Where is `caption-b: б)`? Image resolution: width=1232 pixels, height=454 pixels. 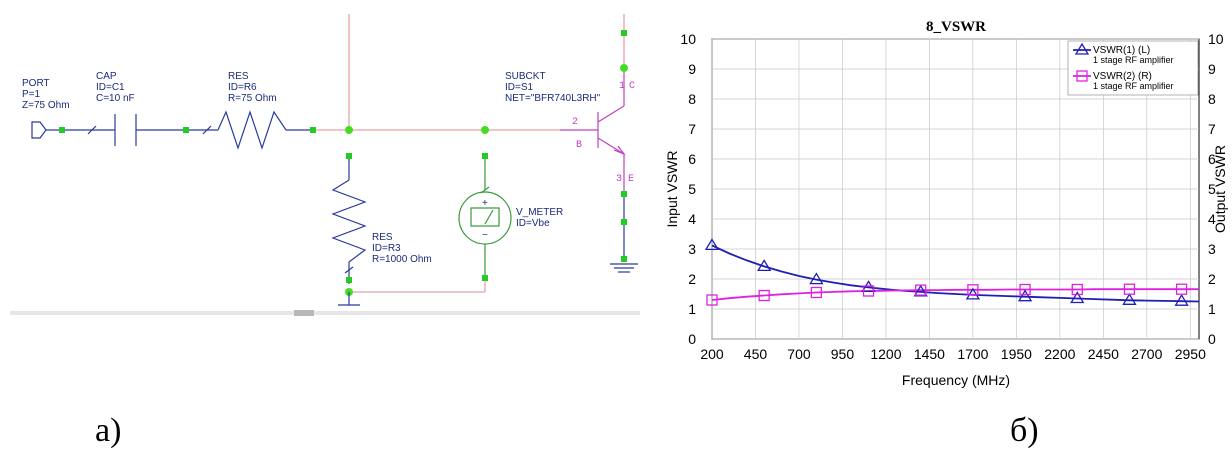 caption-b: б) is located at coordinates (1024, 430).